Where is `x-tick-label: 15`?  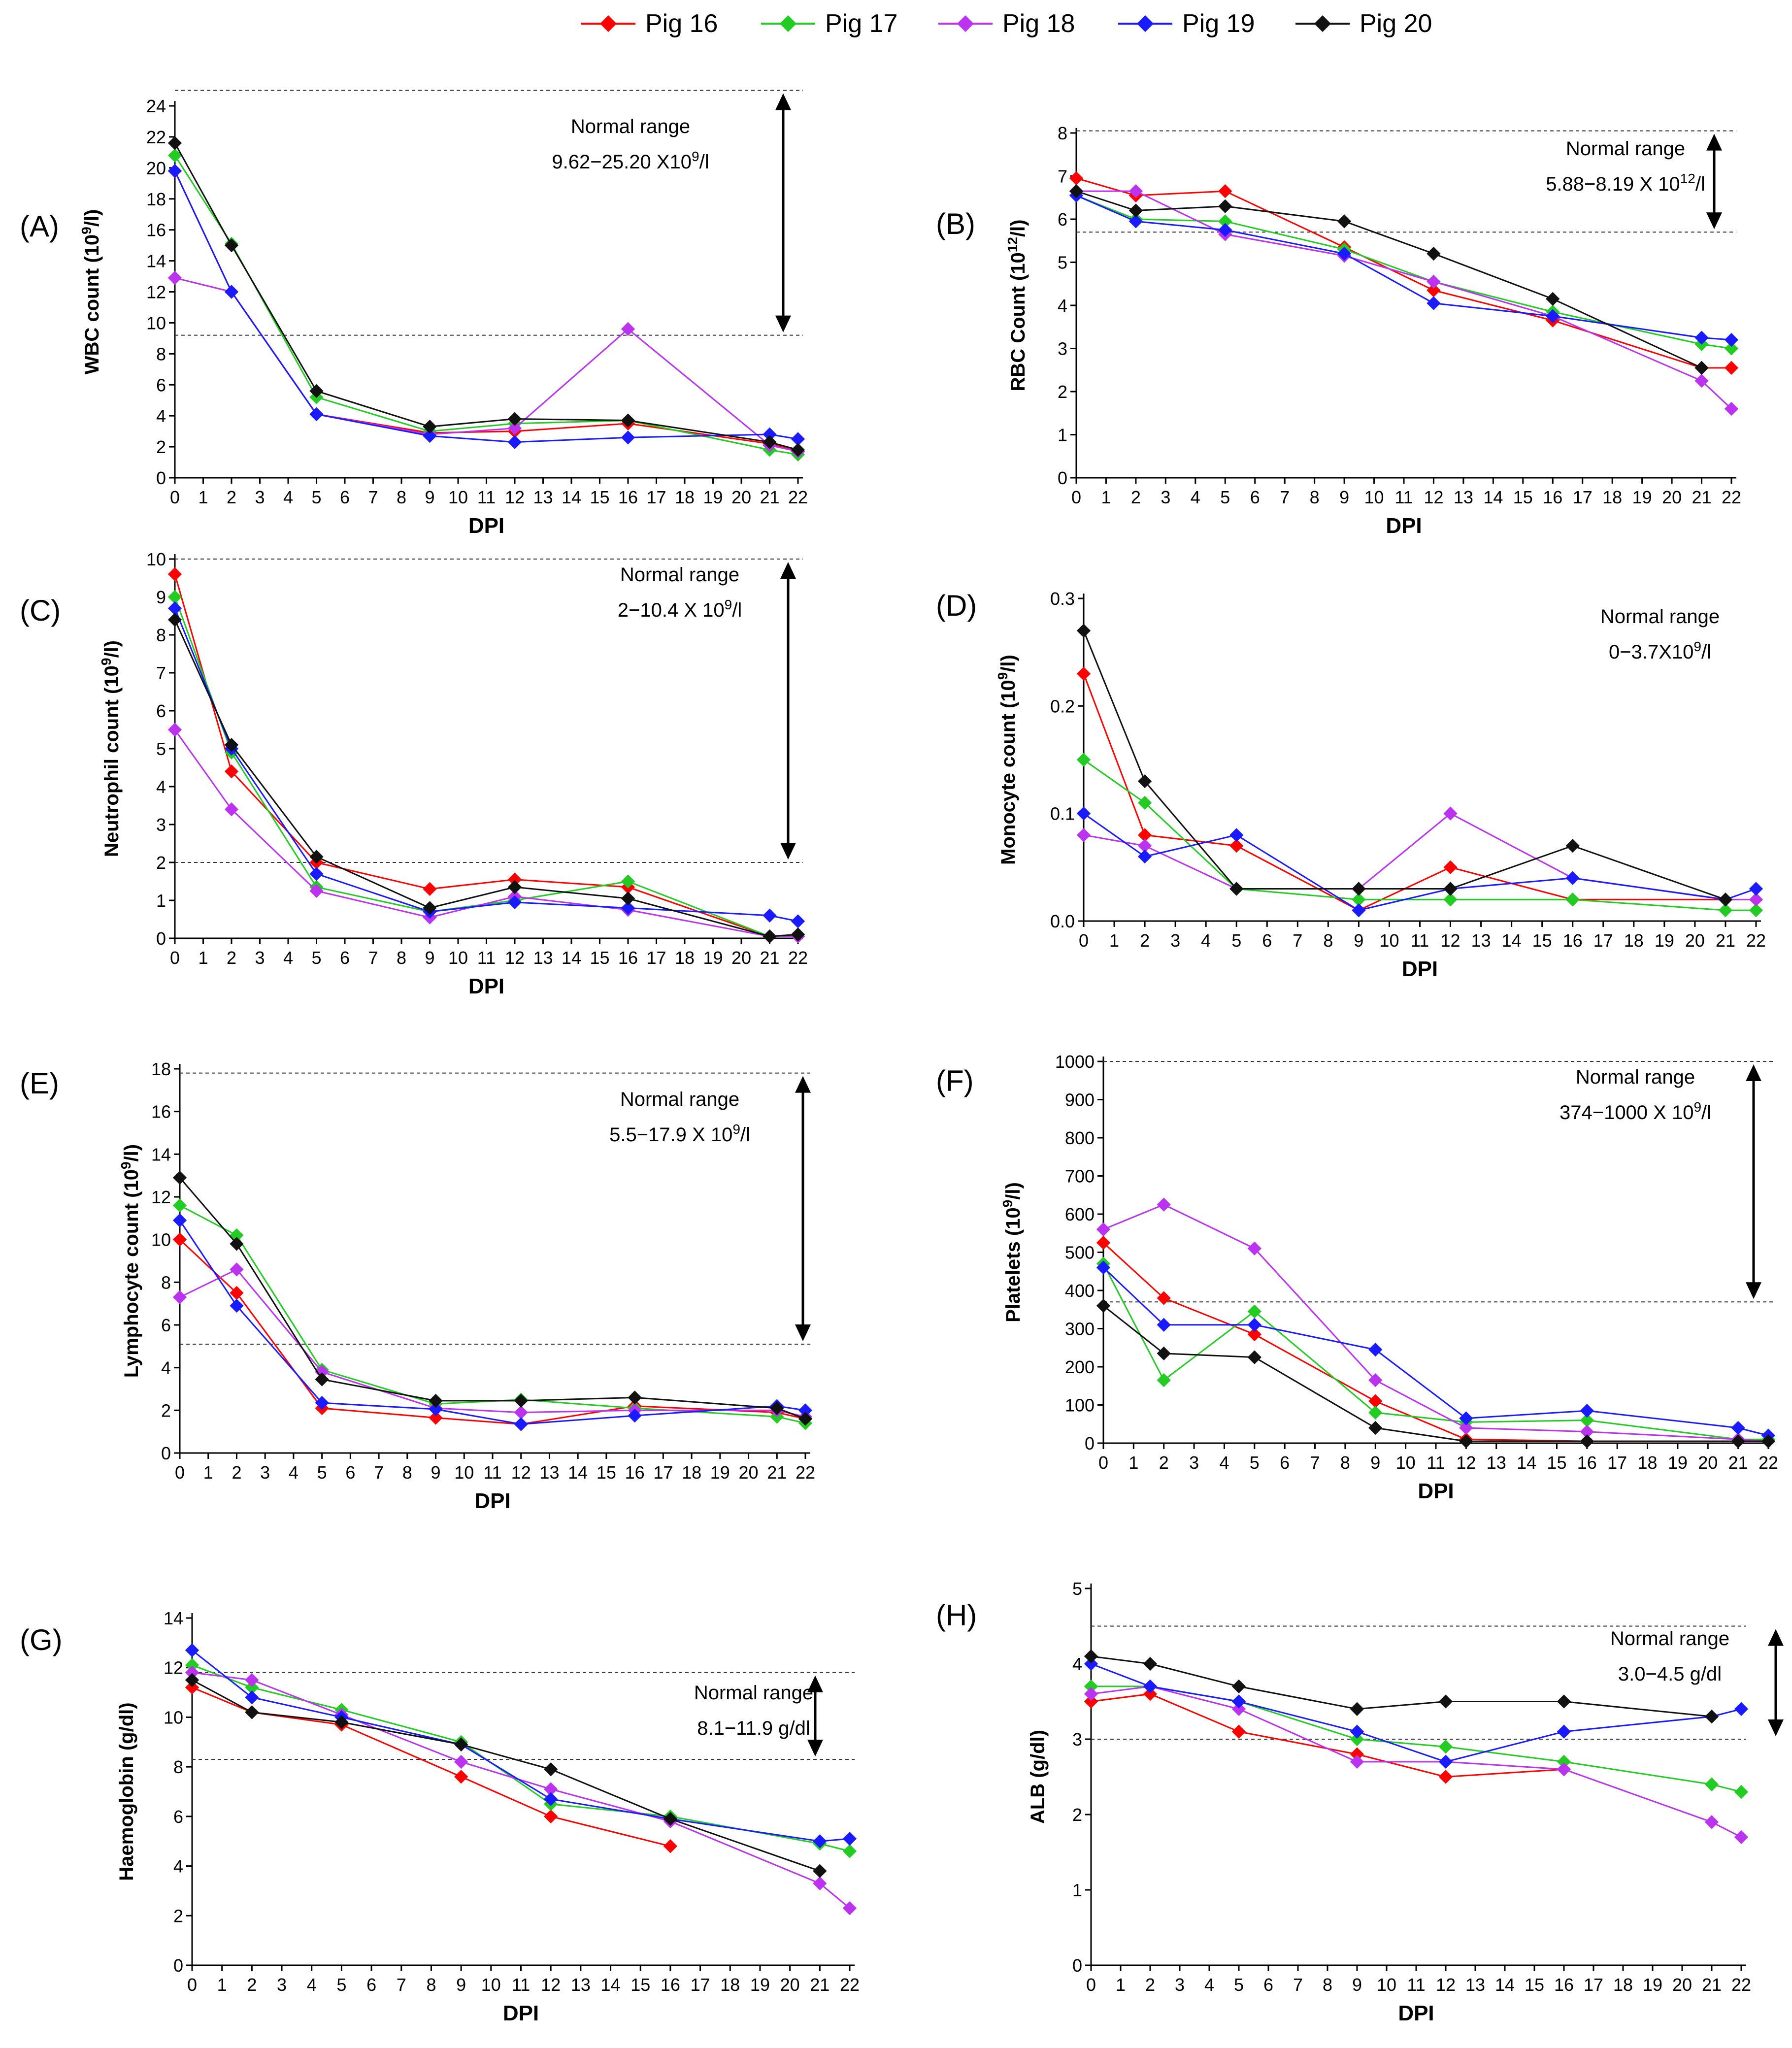
x-tick-label: 15 is located at coordinates (1534, 1985).